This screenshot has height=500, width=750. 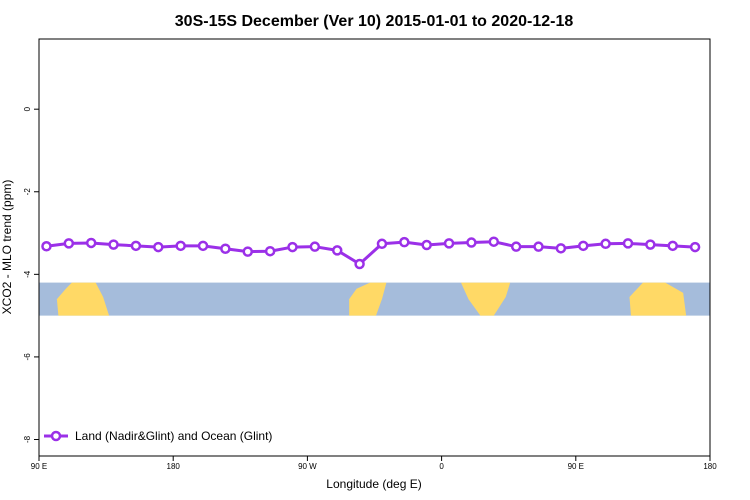 I want to click on legend-marker, so click(x=56, y=436).